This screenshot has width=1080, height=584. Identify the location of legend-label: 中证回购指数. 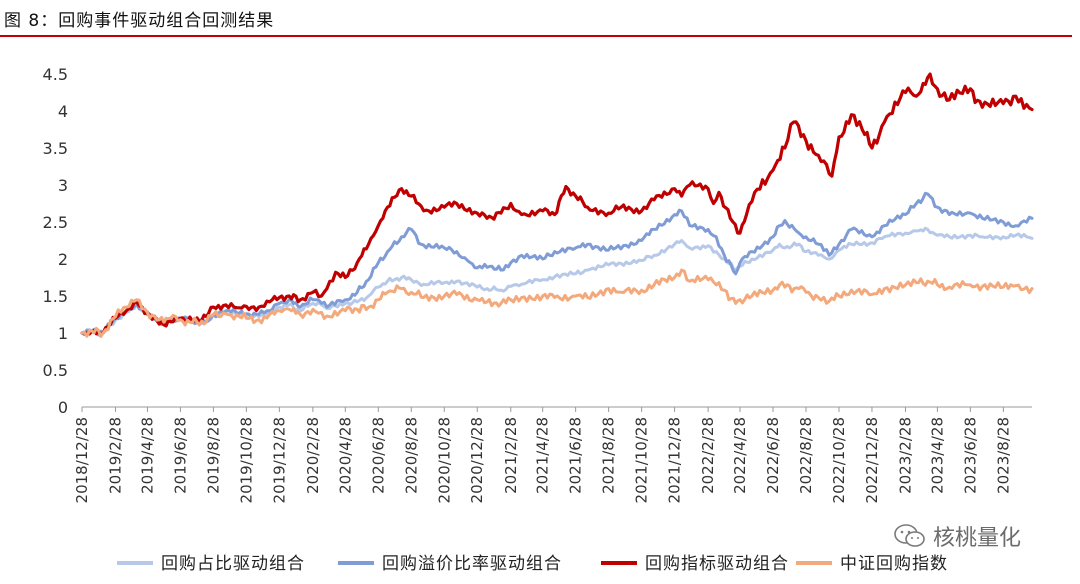
(894, 564).